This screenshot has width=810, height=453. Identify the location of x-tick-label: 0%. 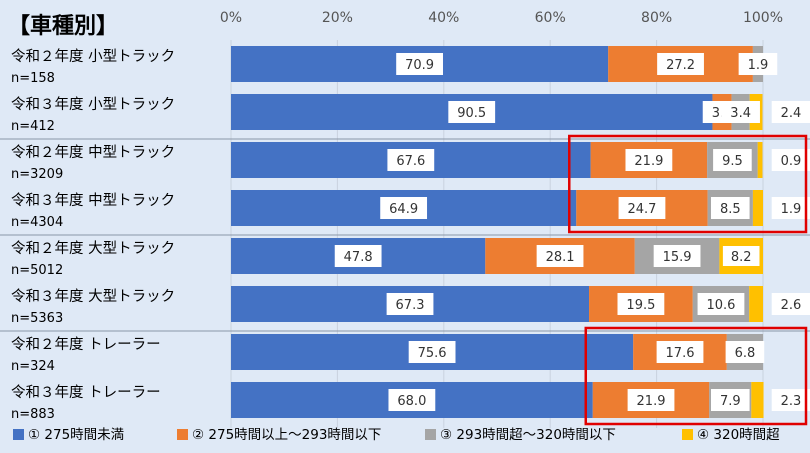
(231, 18).